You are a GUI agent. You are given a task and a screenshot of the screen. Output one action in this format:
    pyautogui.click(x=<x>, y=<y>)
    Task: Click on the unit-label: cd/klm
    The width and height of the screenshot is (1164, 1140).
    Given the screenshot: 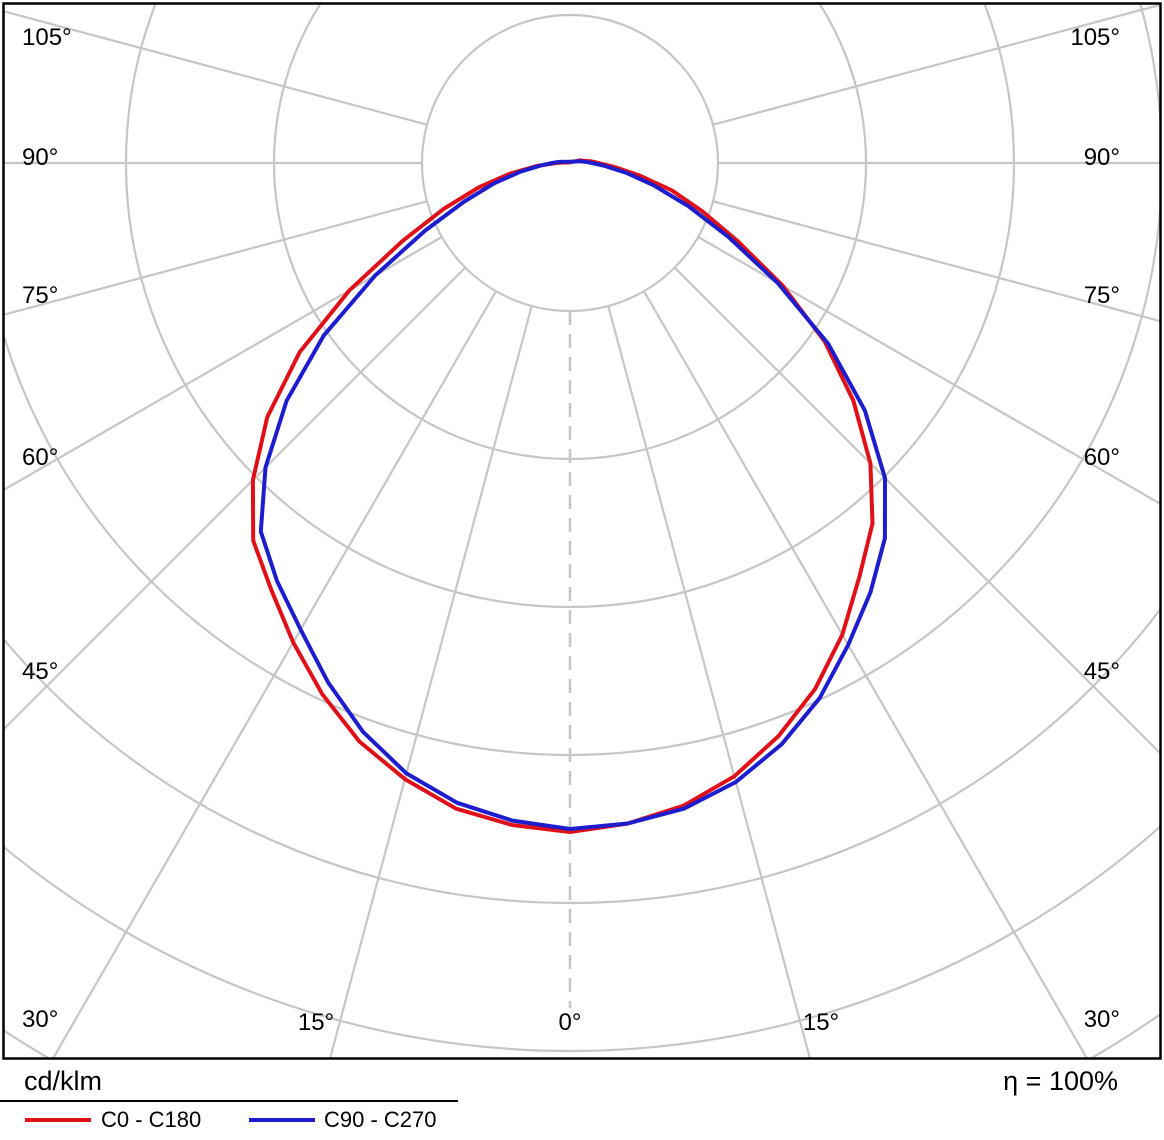 What is the action you would take?
    pyautogui.click(x=63, y=1081)
    